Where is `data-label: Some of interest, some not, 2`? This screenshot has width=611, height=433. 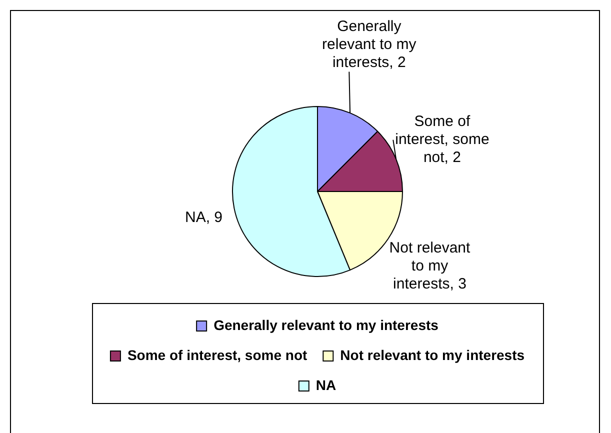
data-label: Some of interest, some not, 2 is located at coordinates (442, 139).